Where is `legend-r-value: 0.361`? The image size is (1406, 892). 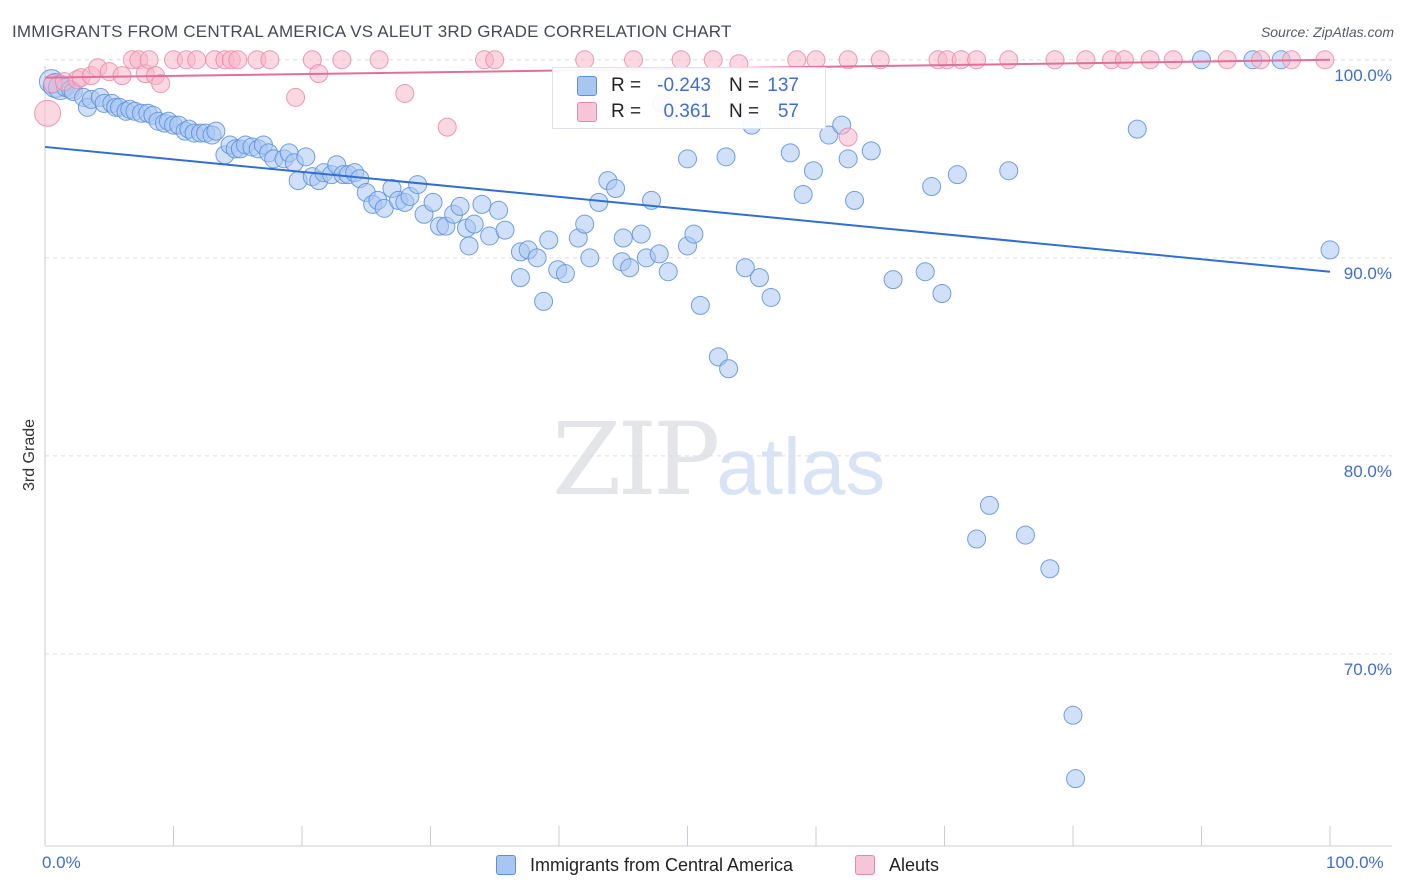 legend-r-value: 0.361 is located at coordinates (687, 111).